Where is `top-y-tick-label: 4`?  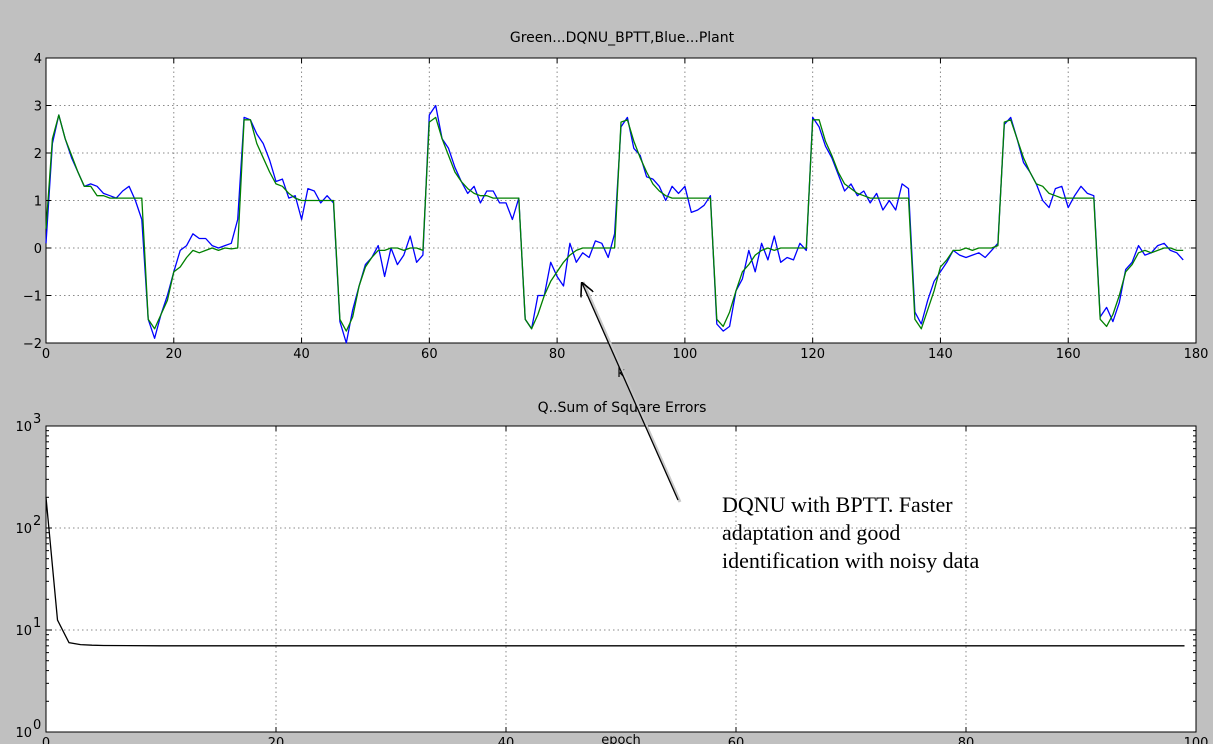
top-y-tick-label: 4 is located at coordinates (38, 59).